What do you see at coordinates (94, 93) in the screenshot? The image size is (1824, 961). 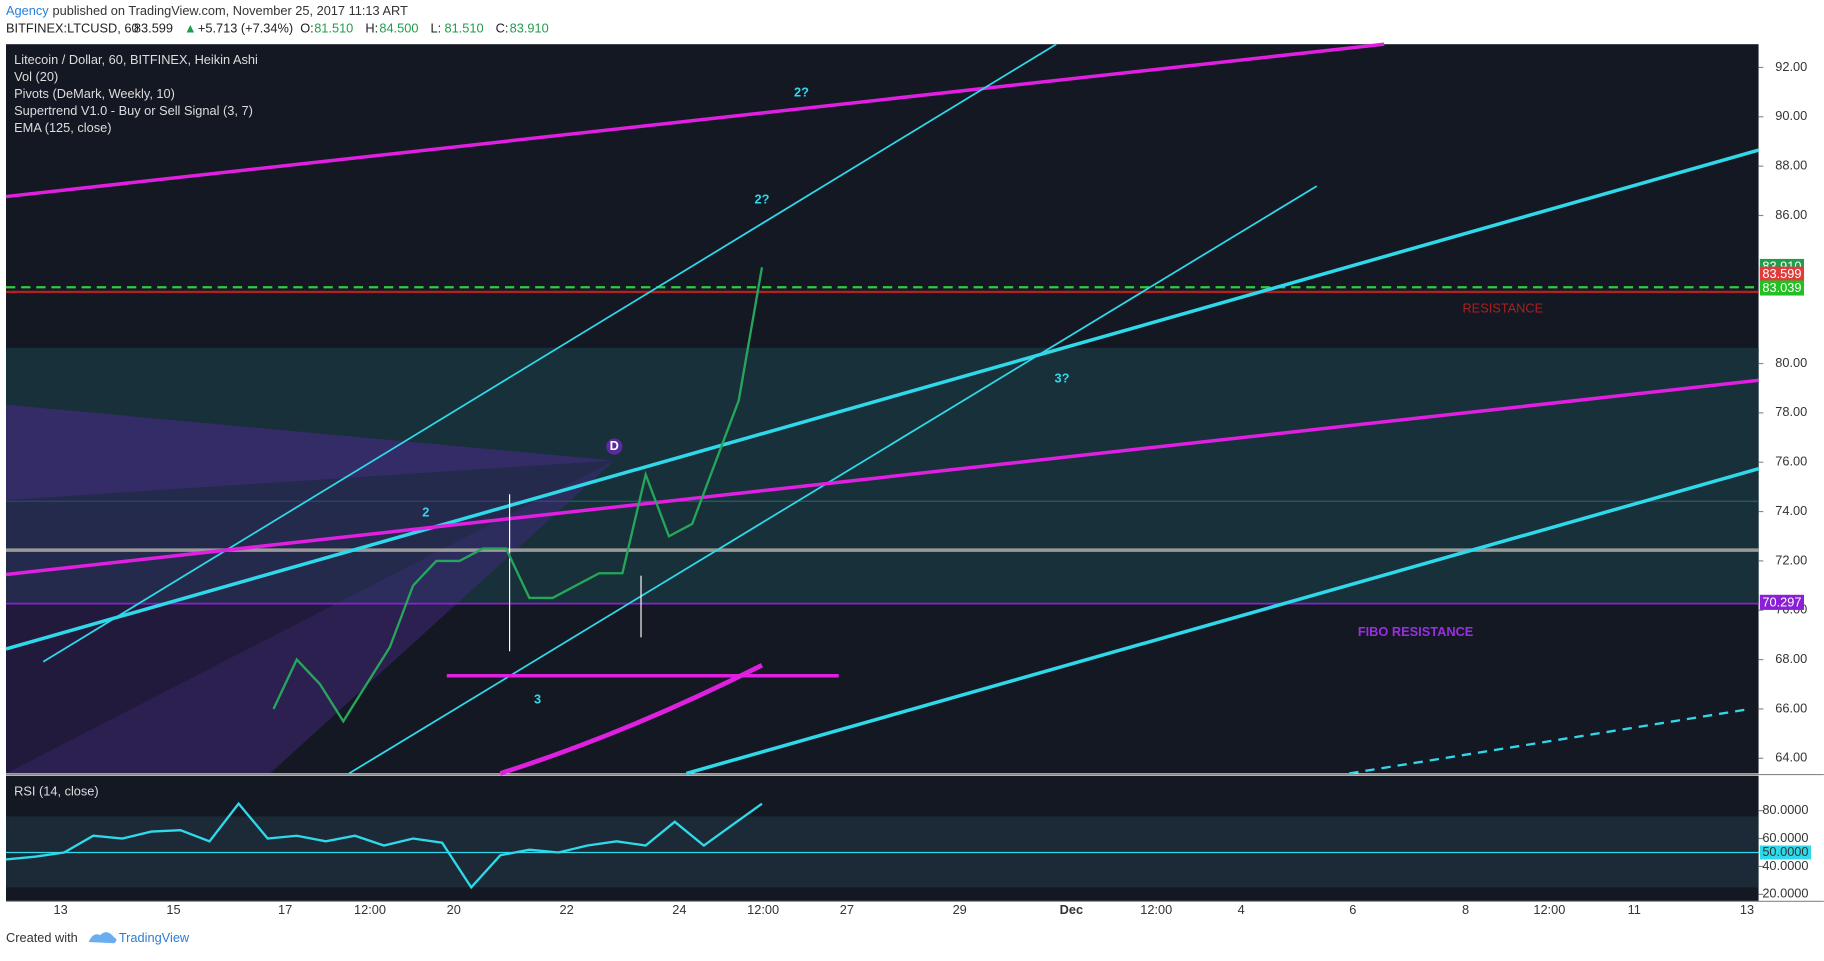 I see `legend-item: Pivots (DeMark, Weekly, 10)` at bounding box center [94, 93].